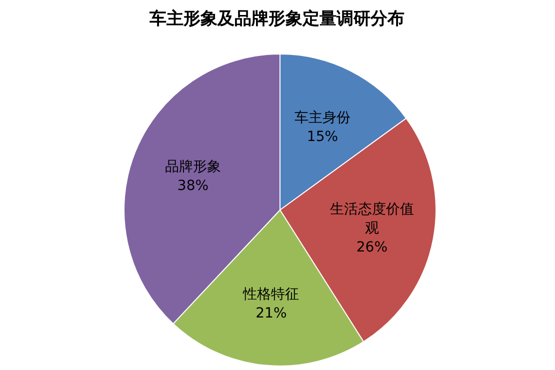 Image resolution: width=555 pixels, height=370 pixels. I want to click on data-label: 21%, so click(271, 314).